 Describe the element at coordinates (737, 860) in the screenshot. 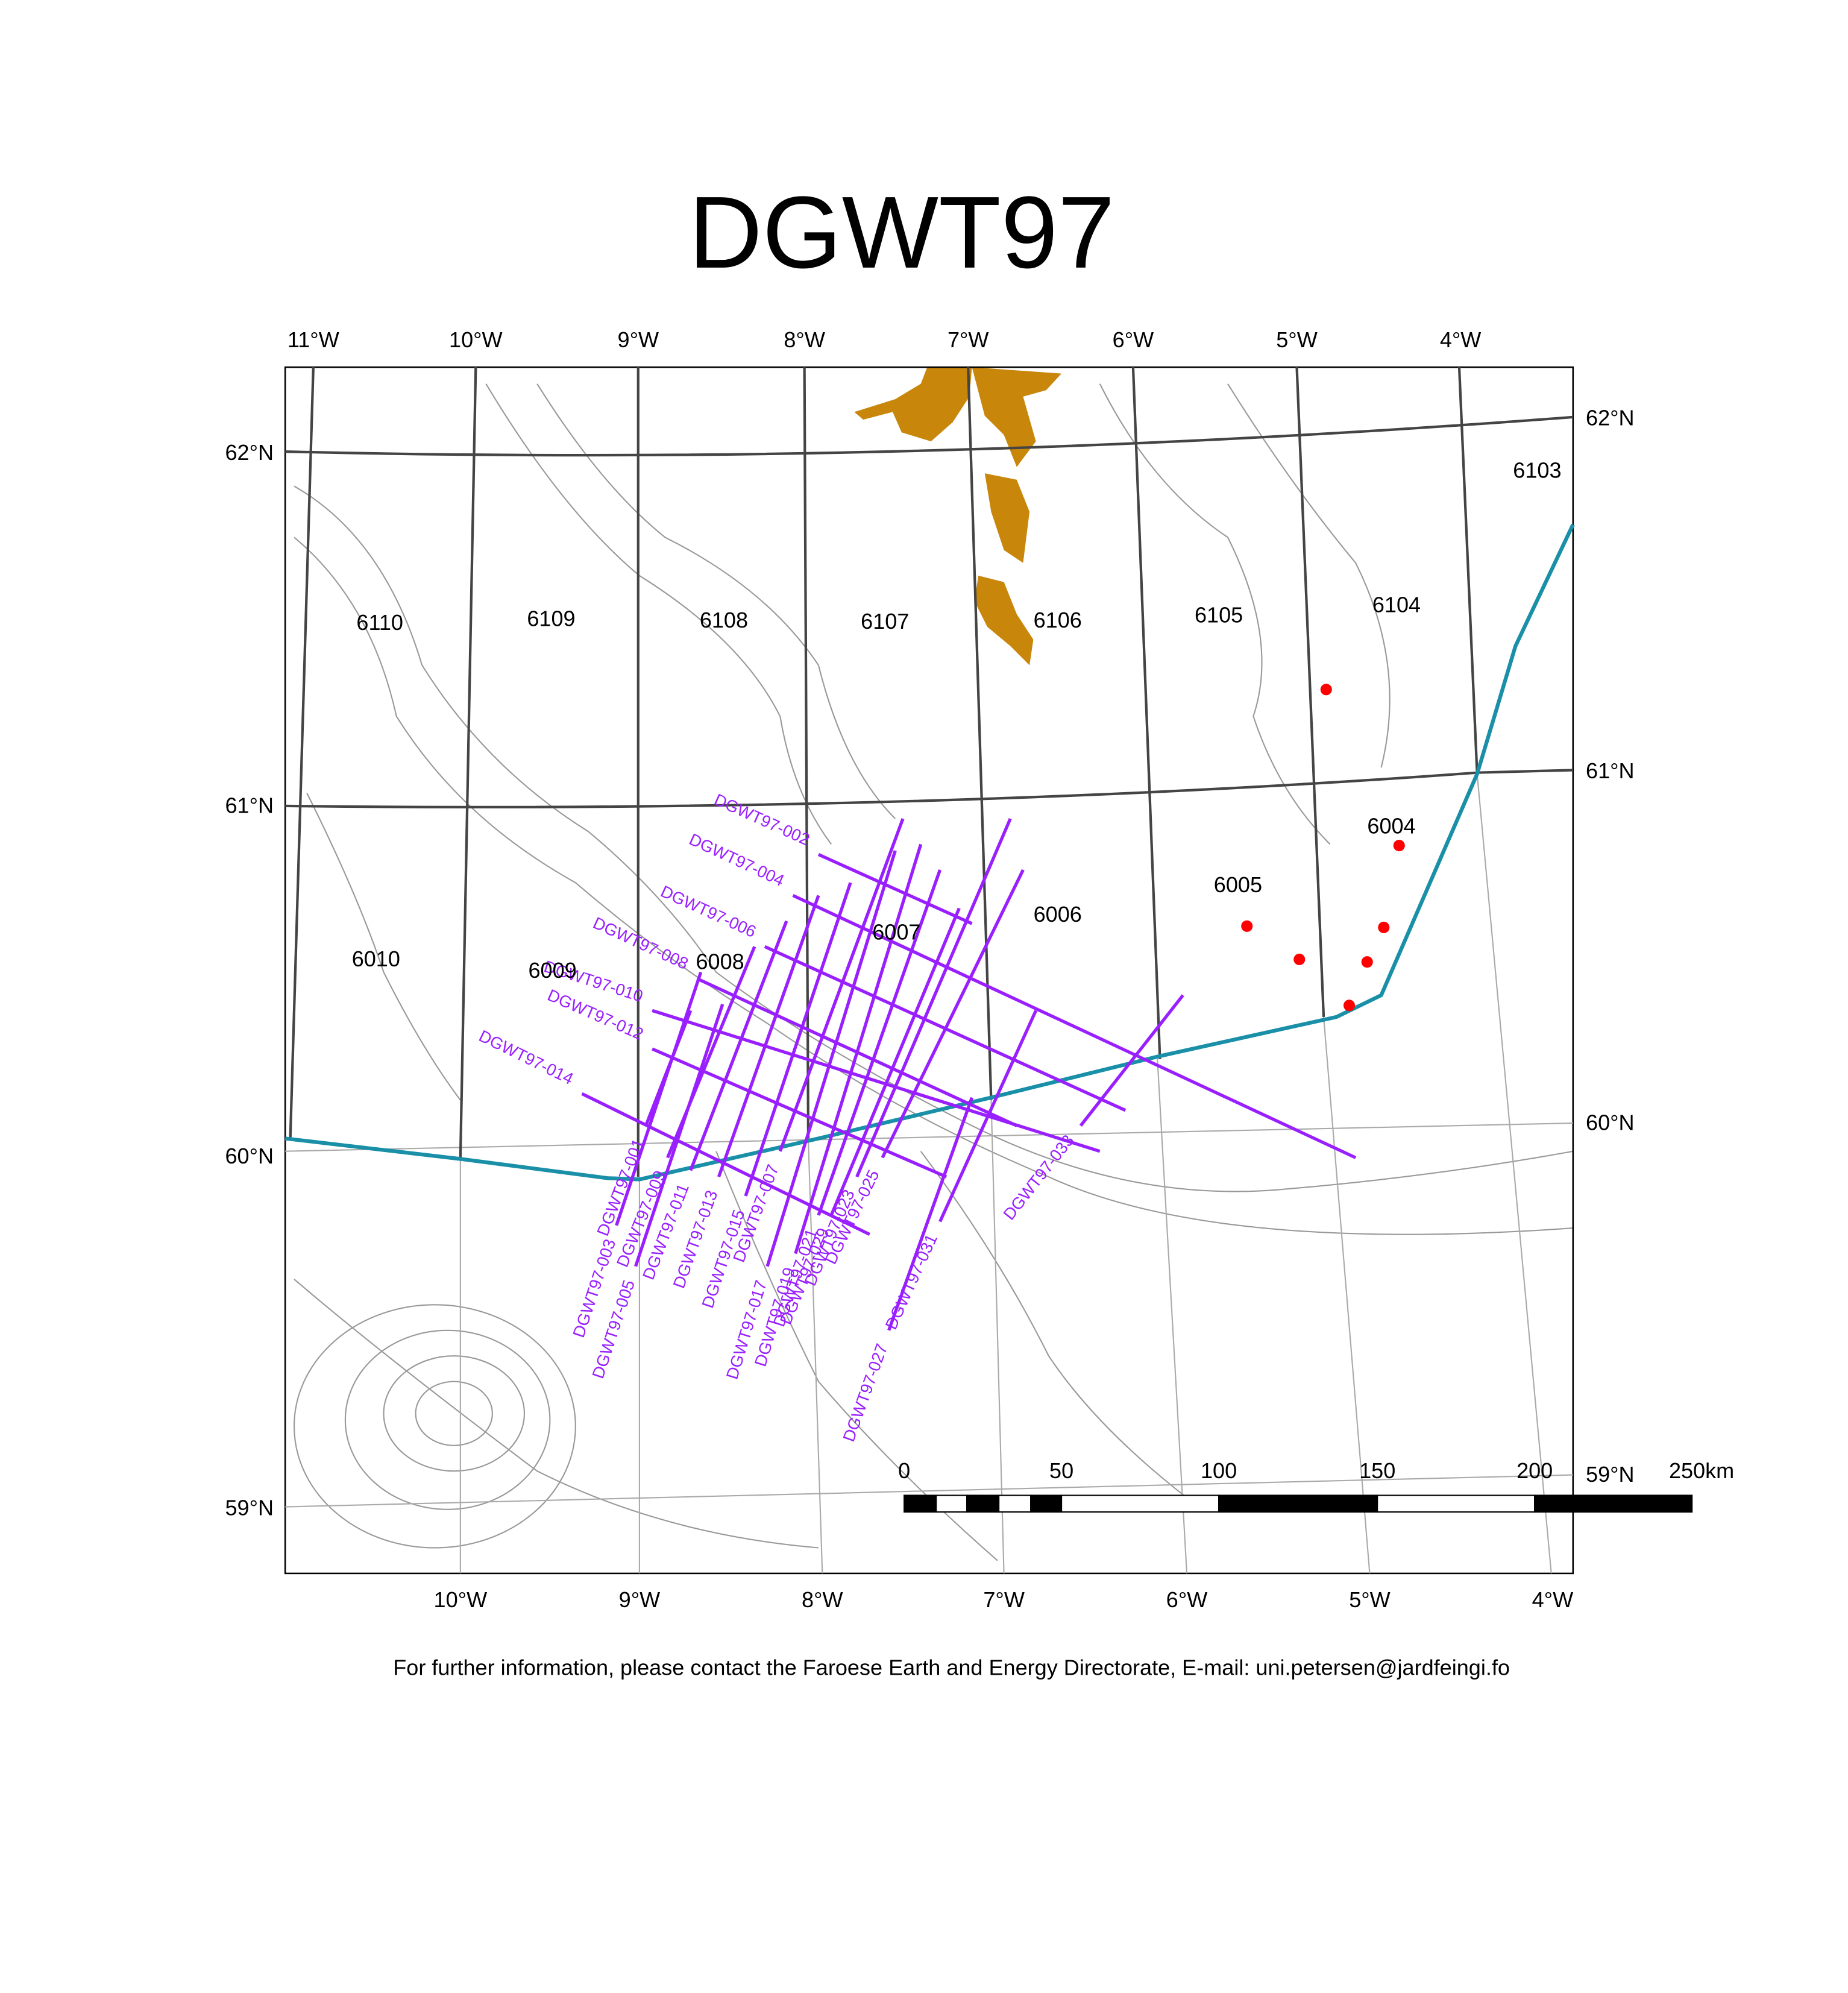

I see `seismic-line-label: DGWT97-004` at that location.